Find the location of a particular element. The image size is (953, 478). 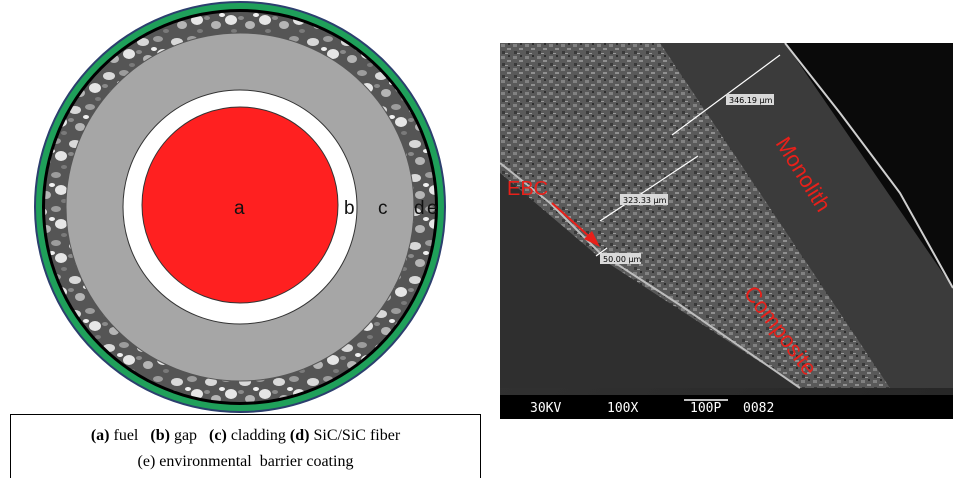

label-e: e is located at coordinates (432, 208).